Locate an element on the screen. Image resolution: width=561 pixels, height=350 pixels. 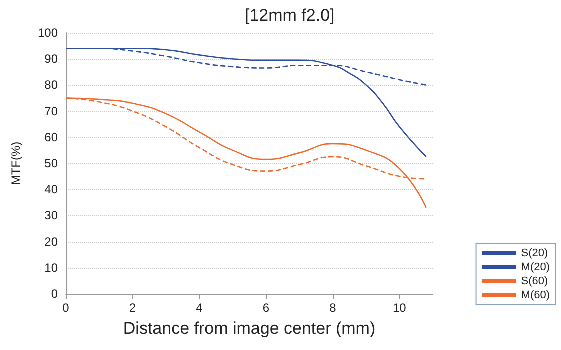
y-tick-label: 20 is located at coordinates (51, 241).